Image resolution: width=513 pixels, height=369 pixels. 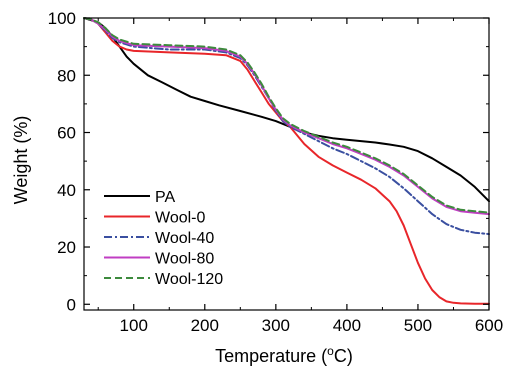 What do you see at coordinates (276, 325) in the screenshot?
I see `x-tick-label-2: 300` at bounding box center [276, 325].